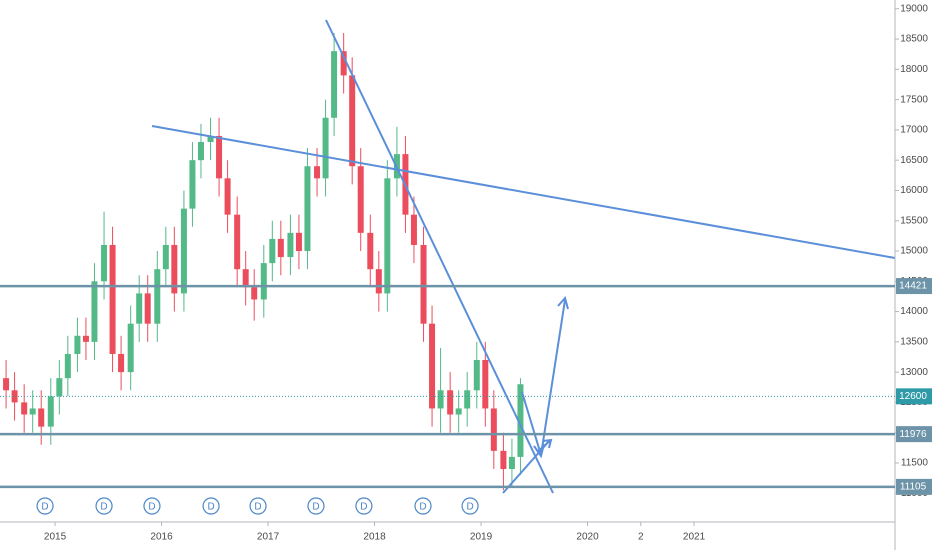 The width and height of the screenshot is (932, 550). Describe the element at coordinates (914, 372) in the screenshot. I see `y-tick-label: 13000` at that location.